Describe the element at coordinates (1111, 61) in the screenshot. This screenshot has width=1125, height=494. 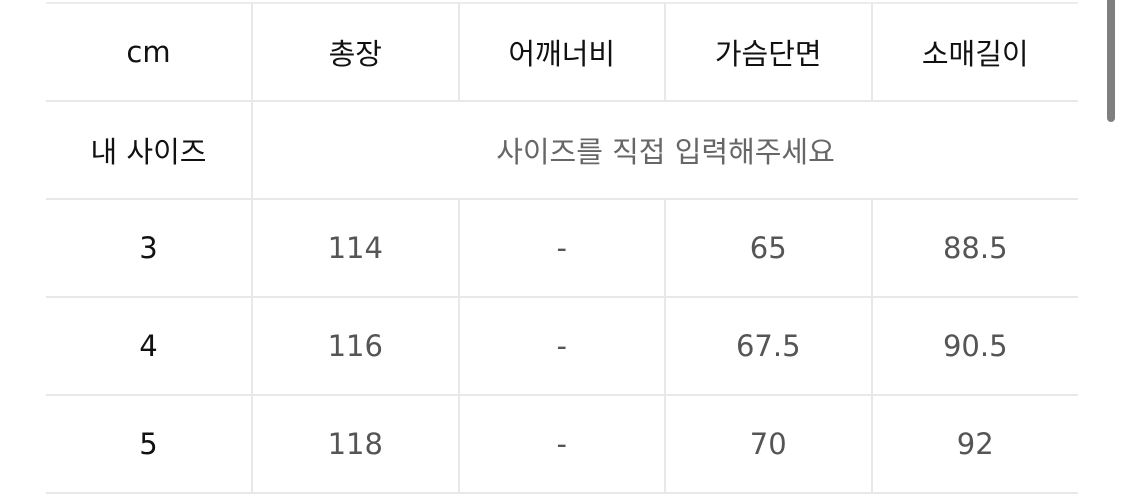
I see `scrollbar` at that location.